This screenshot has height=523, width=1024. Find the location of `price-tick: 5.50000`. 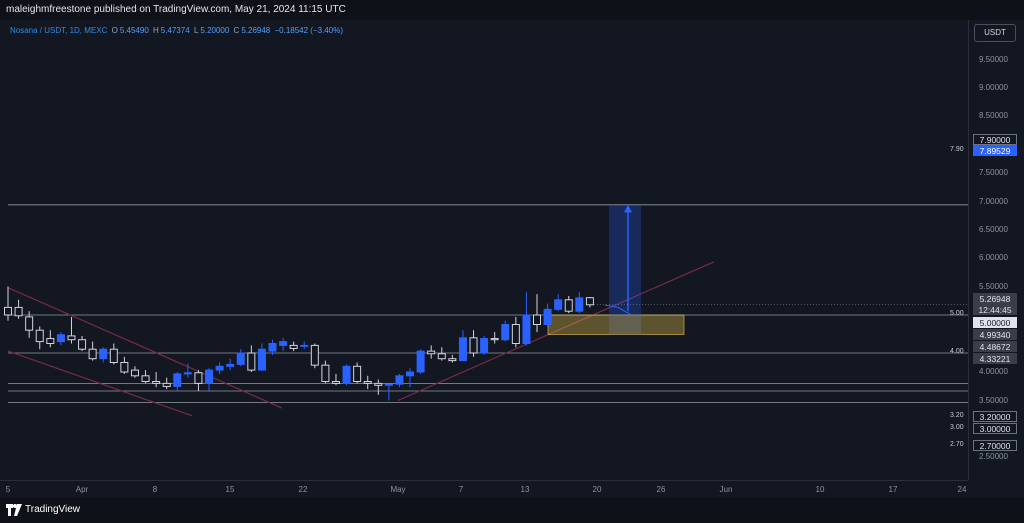

price-tick: 5.50000 is located at coordinates (993, 286).